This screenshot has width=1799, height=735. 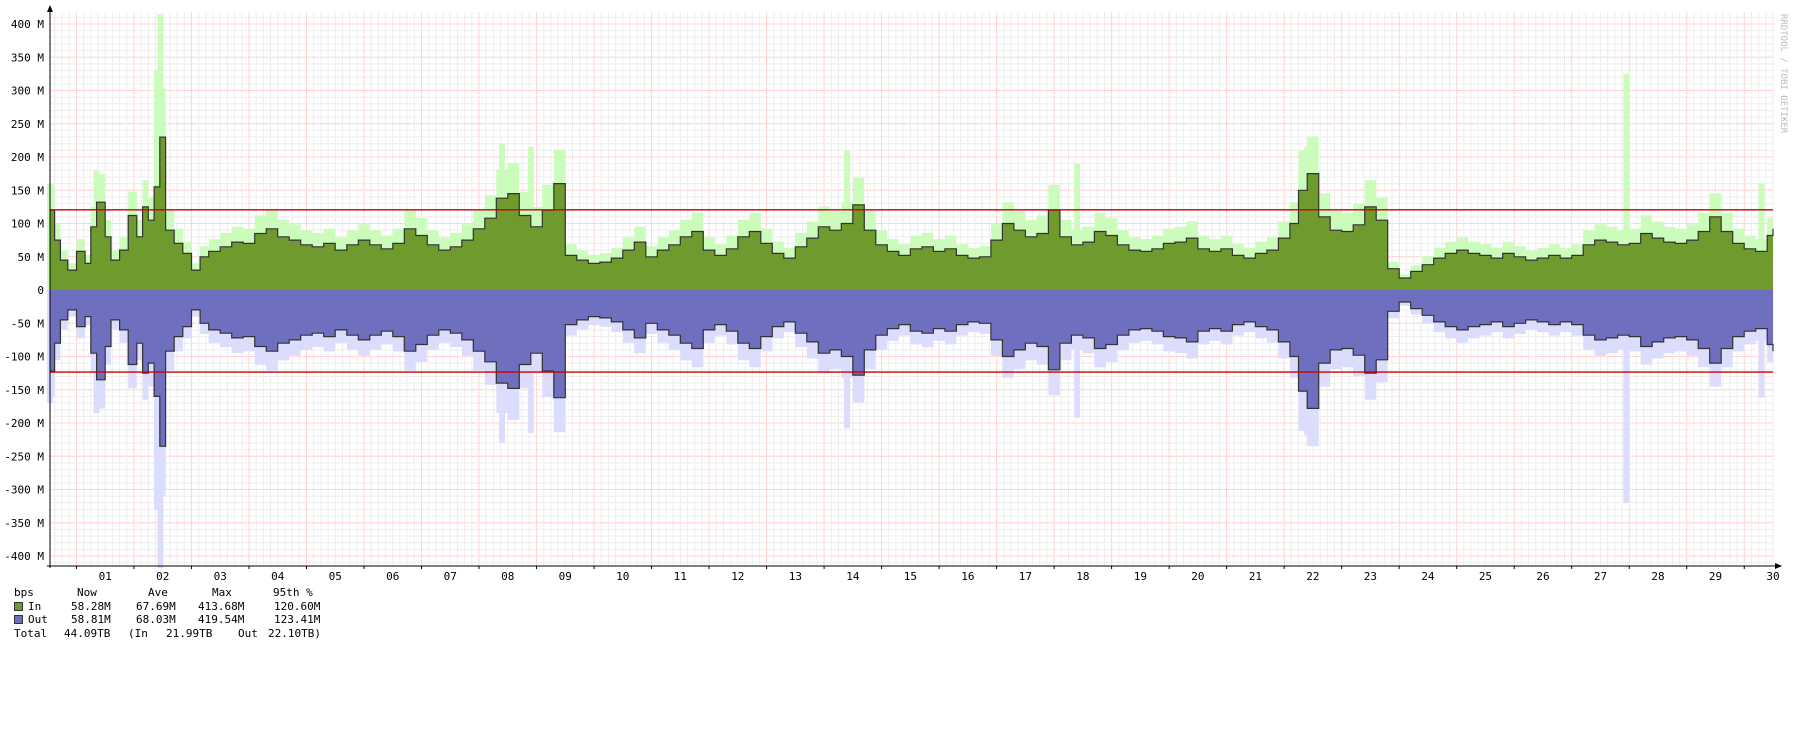 I want to click on y-tick-label: 300 M, so click(x=27, y=91).